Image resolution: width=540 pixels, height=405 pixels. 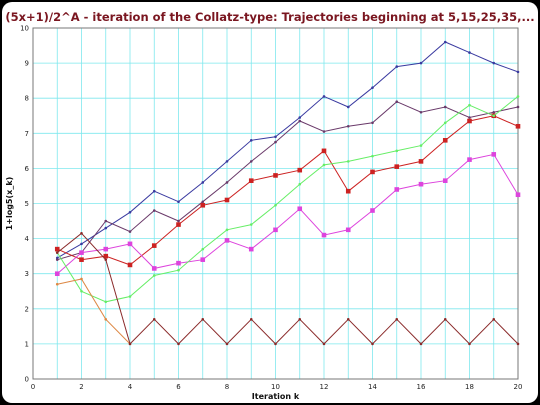 I want to click on x-tick-label: 20, so click(x=518, y=387).